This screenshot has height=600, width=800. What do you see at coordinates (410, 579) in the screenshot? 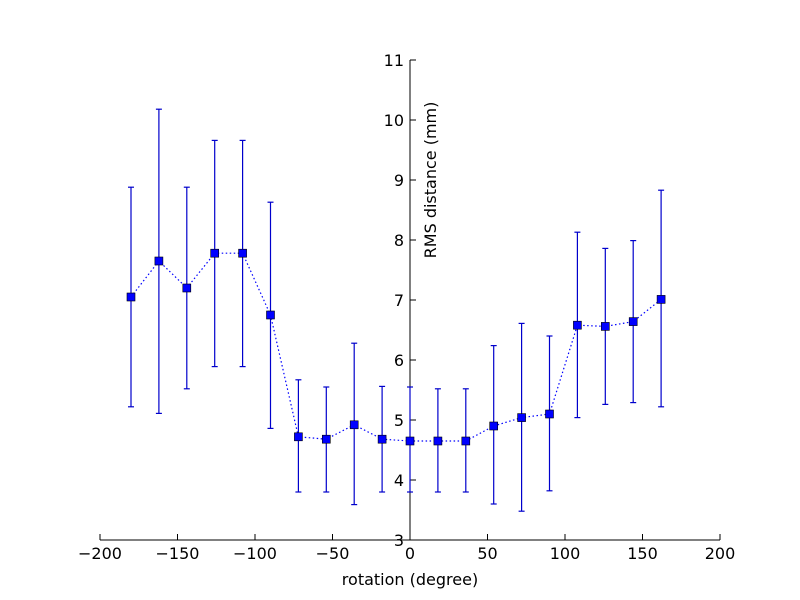
I see `x-axis-label: rotation (degree)` at bounding box center [410, 579].